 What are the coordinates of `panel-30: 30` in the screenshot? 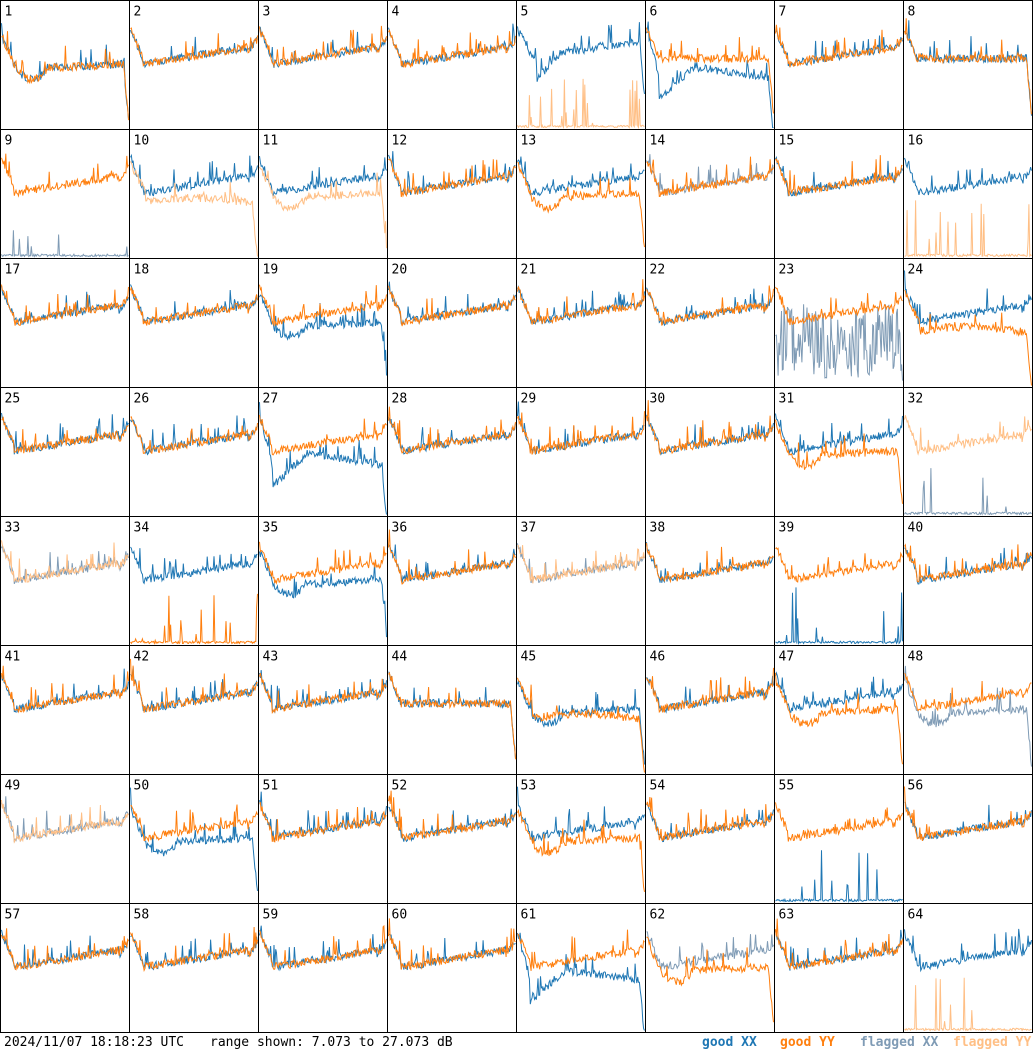 It's located at (710, 452).